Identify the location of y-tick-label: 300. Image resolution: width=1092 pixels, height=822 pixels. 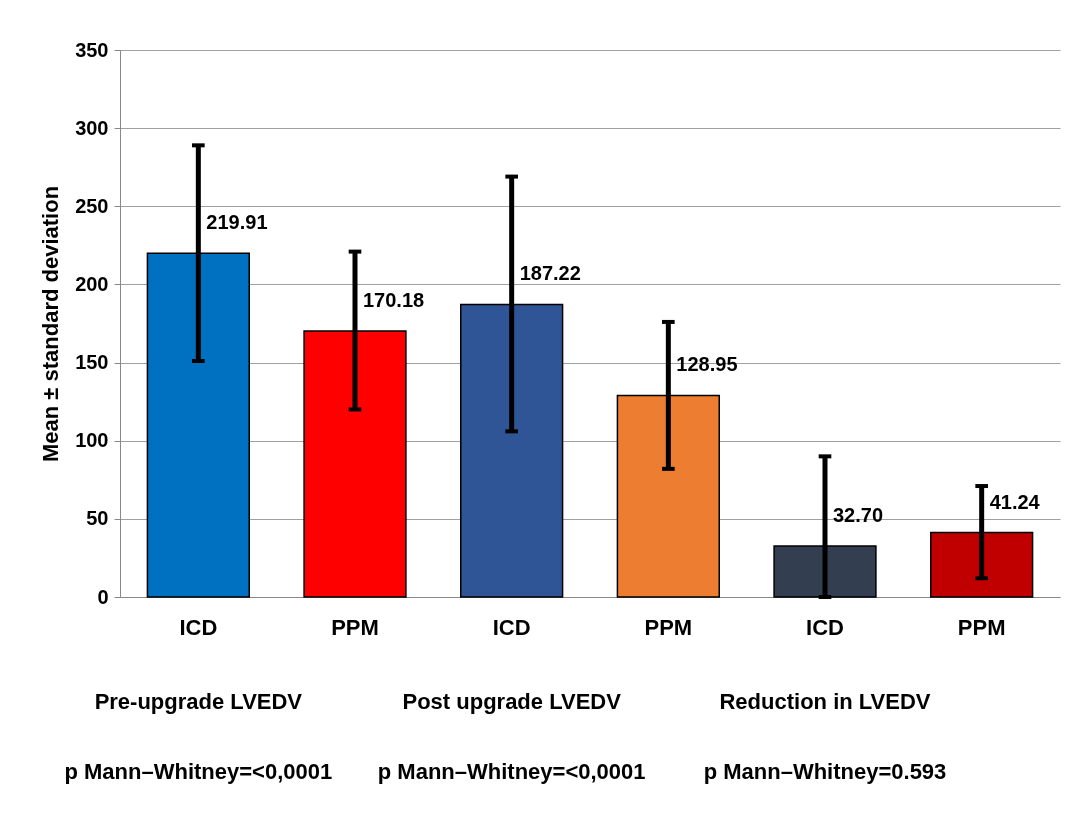
(92, 127).